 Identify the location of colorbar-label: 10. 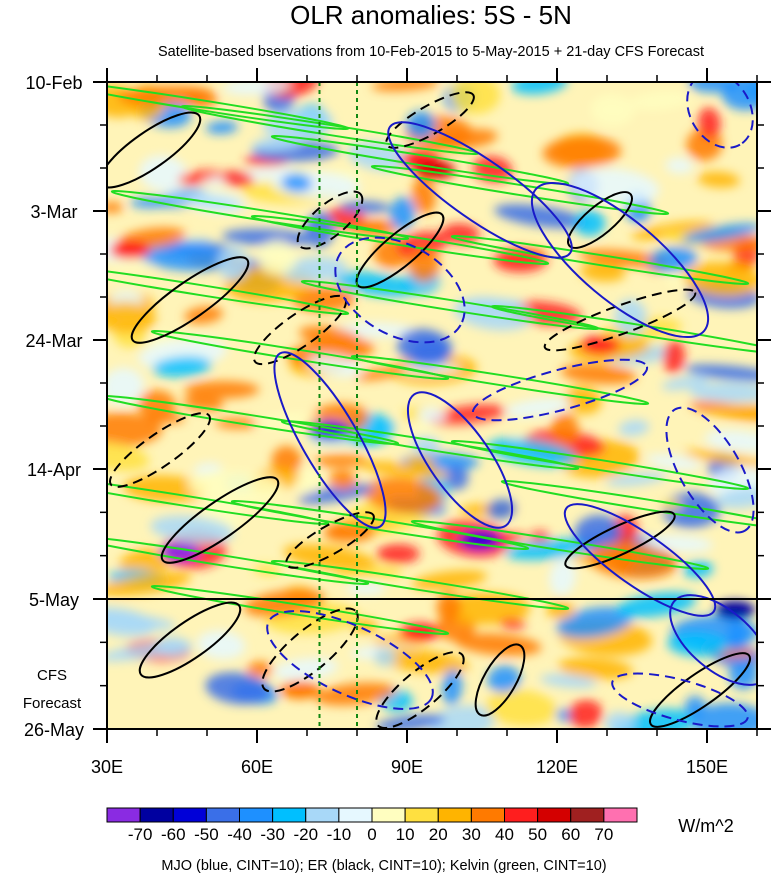
(405, 834).